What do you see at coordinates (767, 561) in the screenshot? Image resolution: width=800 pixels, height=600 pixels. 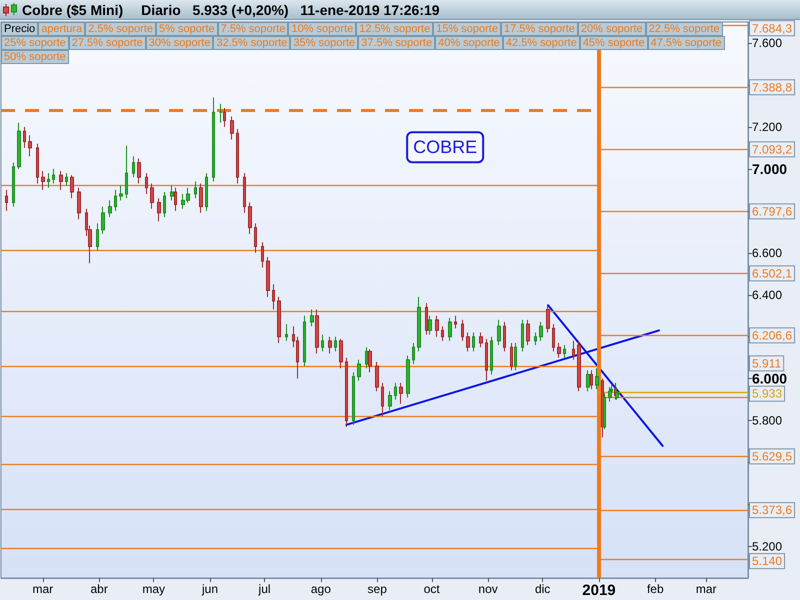 I see `ref-line-label: 5.140` at bounding box center [767, 561].